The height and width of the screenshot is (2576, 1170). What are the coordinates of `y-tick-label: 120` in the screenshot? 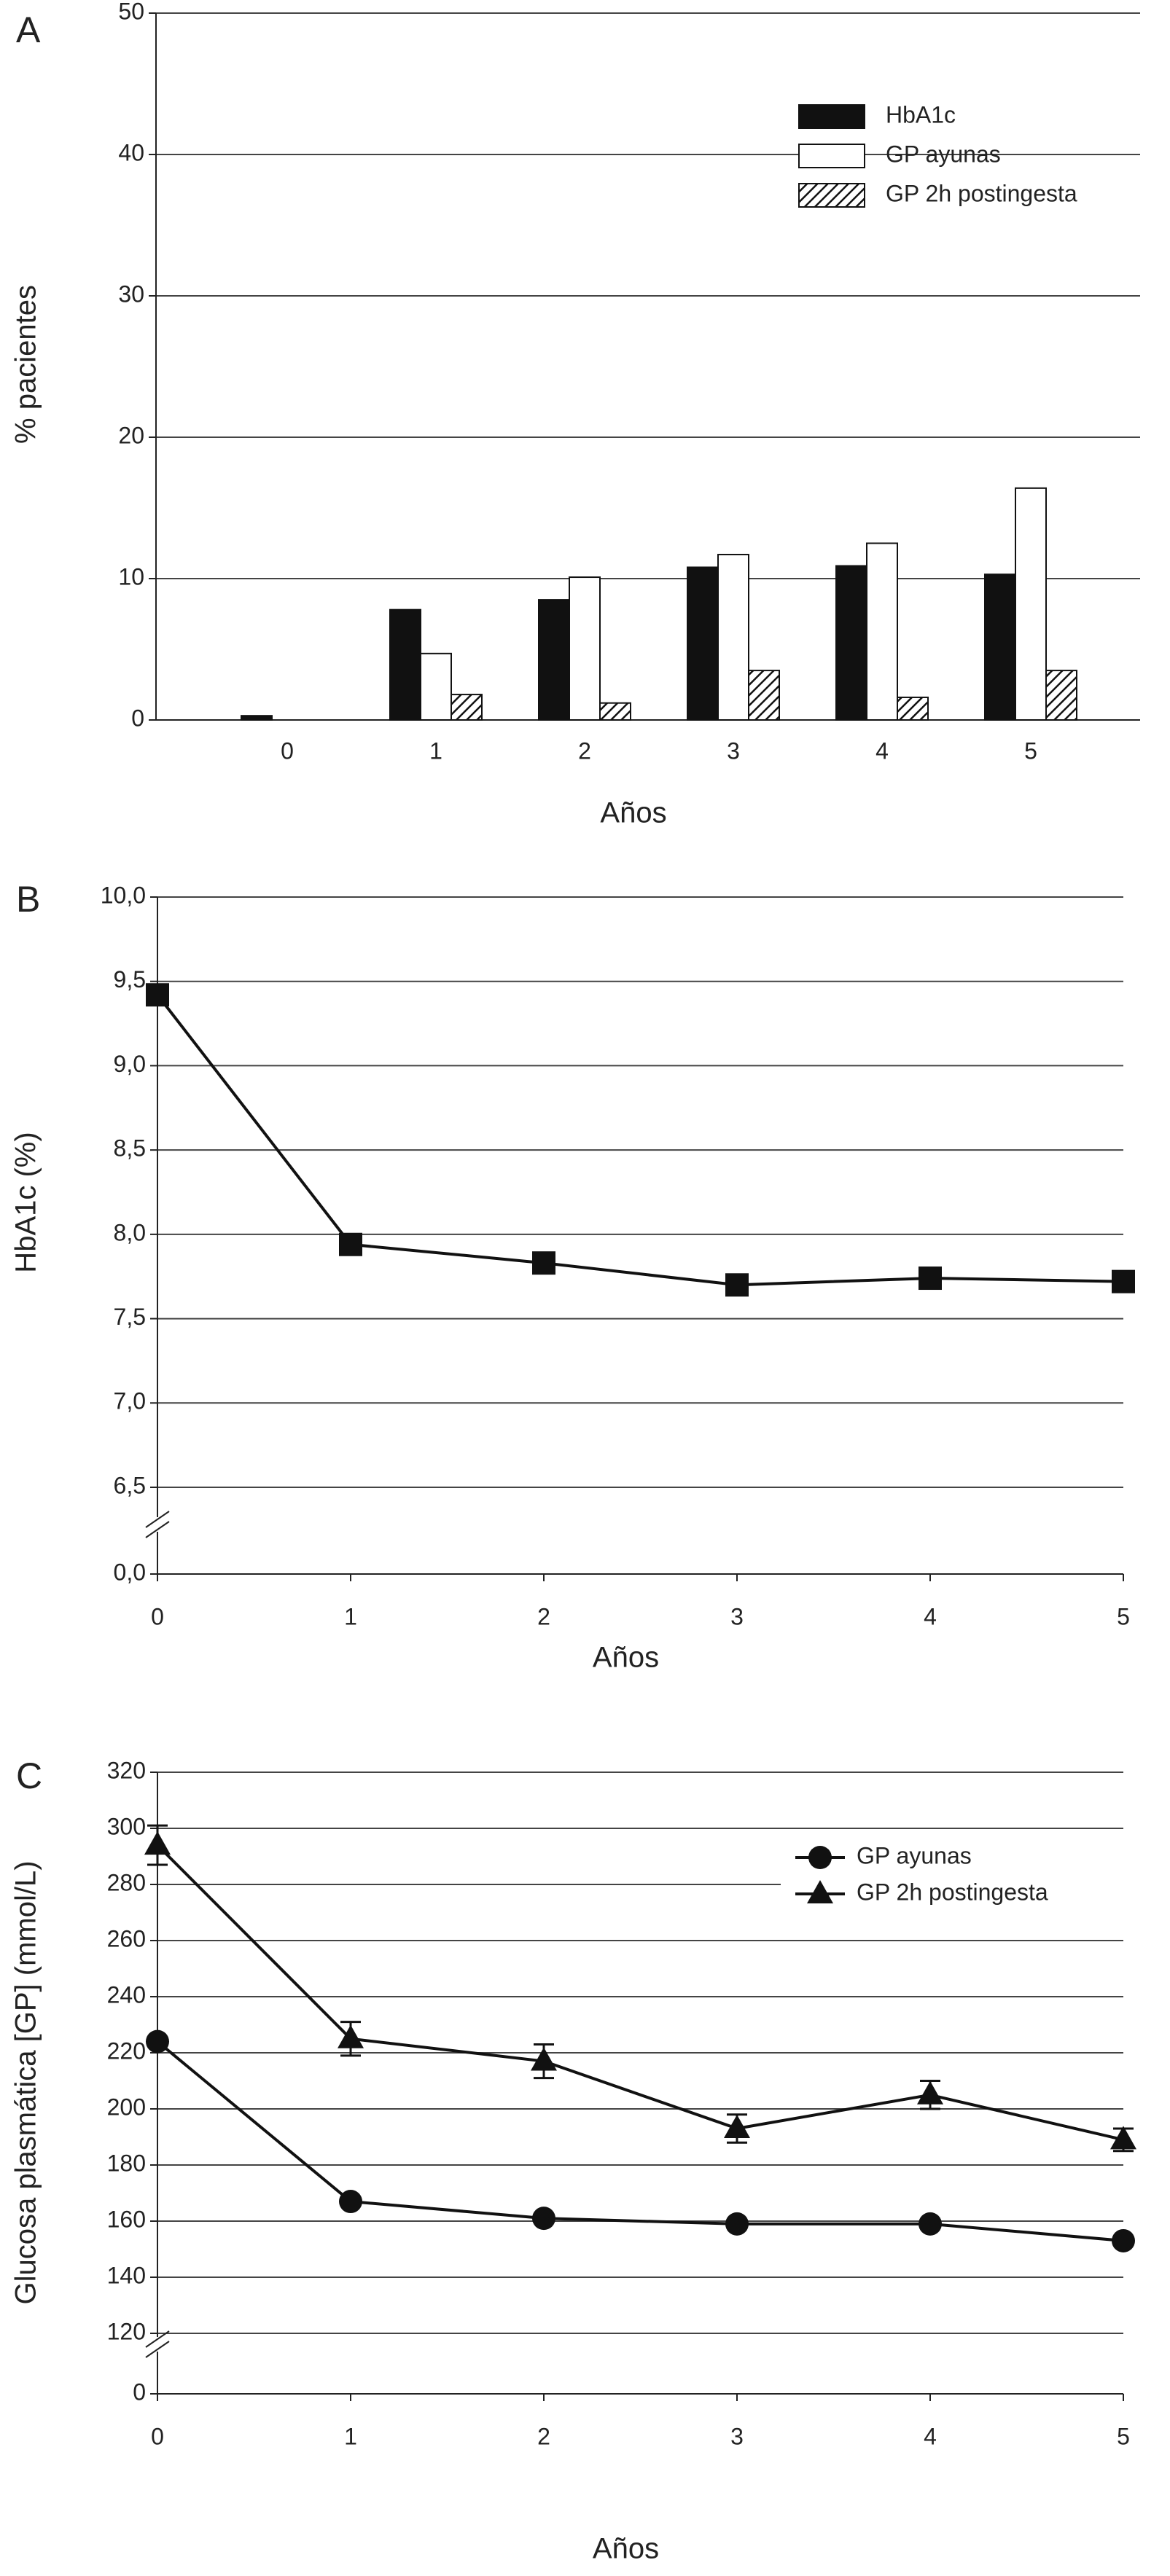 It's located at (126, 2331).